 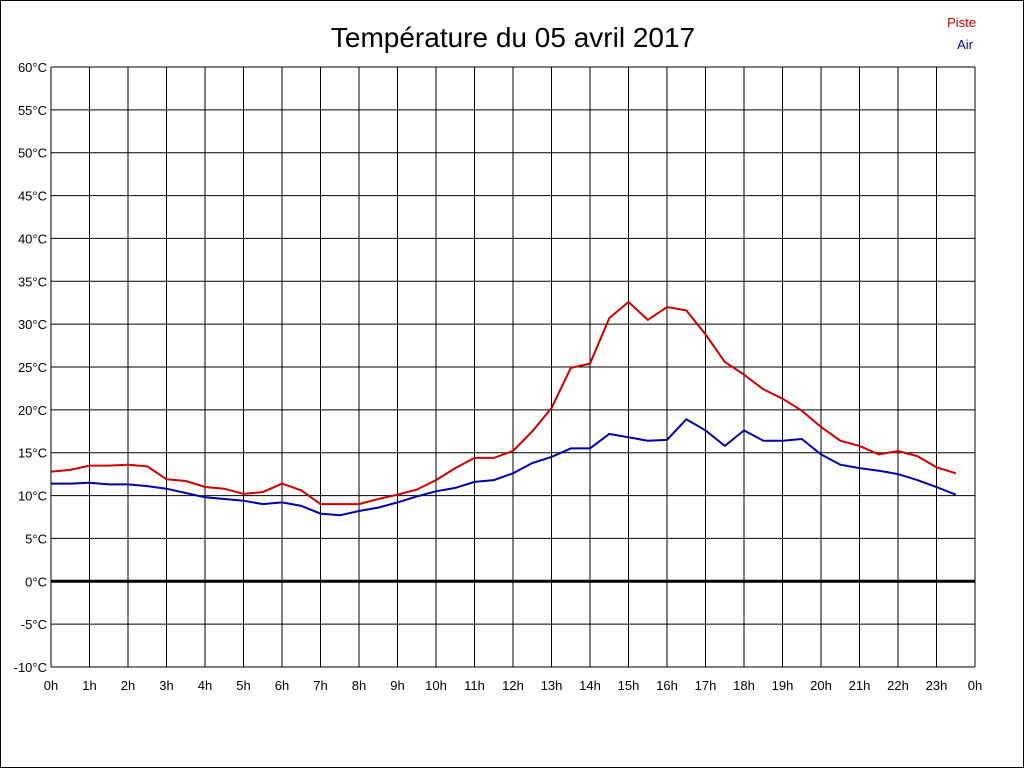 What do you see at coordinates (706, 685) in the screenshot?
I see `x-tick-label: 17h` at bounding box center [706, 685].